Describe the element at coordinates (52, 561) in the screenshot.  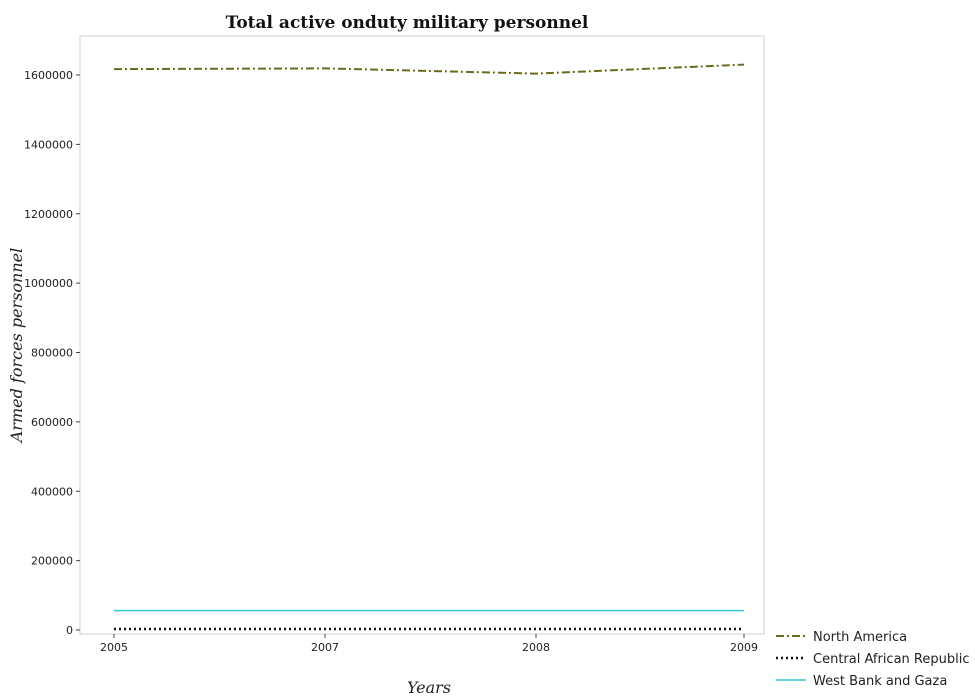
I see `y-tick-label: 200000` at that location.